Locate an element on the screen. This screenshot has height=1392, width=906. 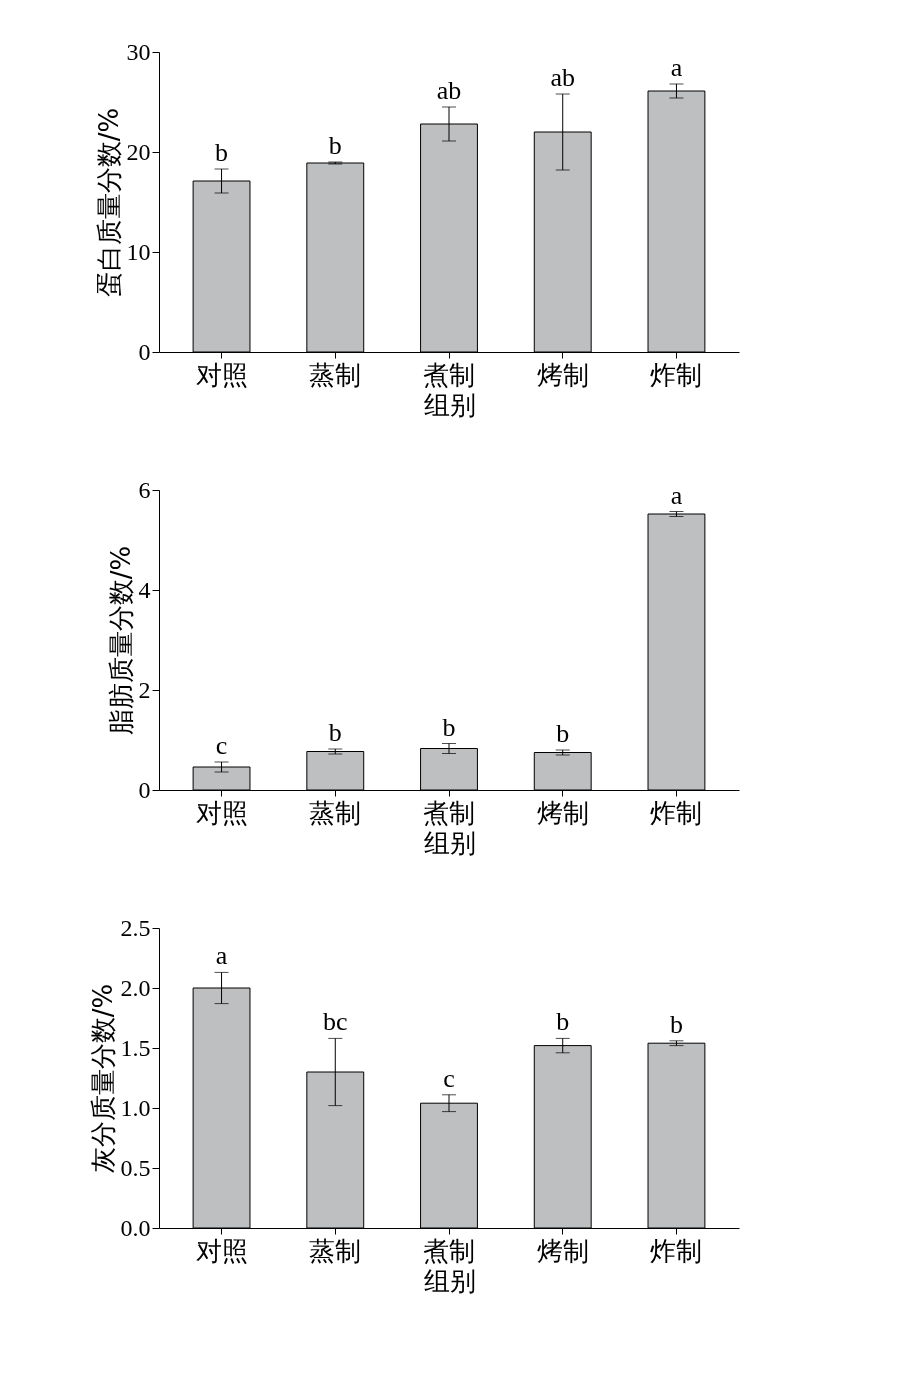
y-tick-label: 0.0 is located at coordinates (135, 1227).